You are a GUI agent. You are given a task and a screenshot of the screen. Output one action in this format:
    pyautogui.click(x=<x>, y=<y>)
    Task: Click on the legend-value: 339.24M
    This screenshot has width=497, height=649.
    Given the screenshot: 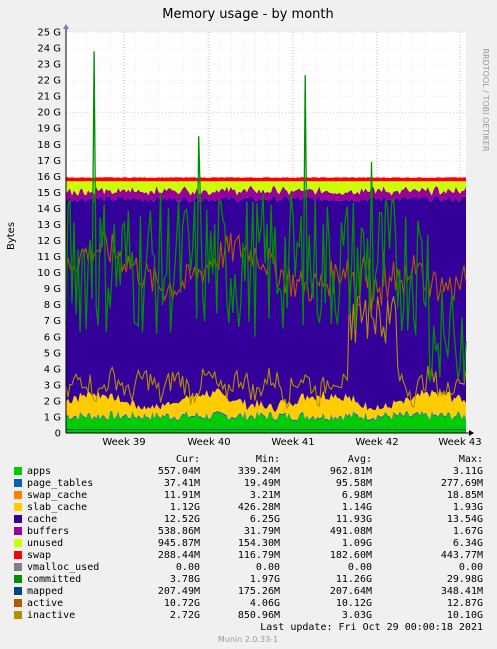 What is the action you would take?
    pyautogui.click(x=259, y=471)
    